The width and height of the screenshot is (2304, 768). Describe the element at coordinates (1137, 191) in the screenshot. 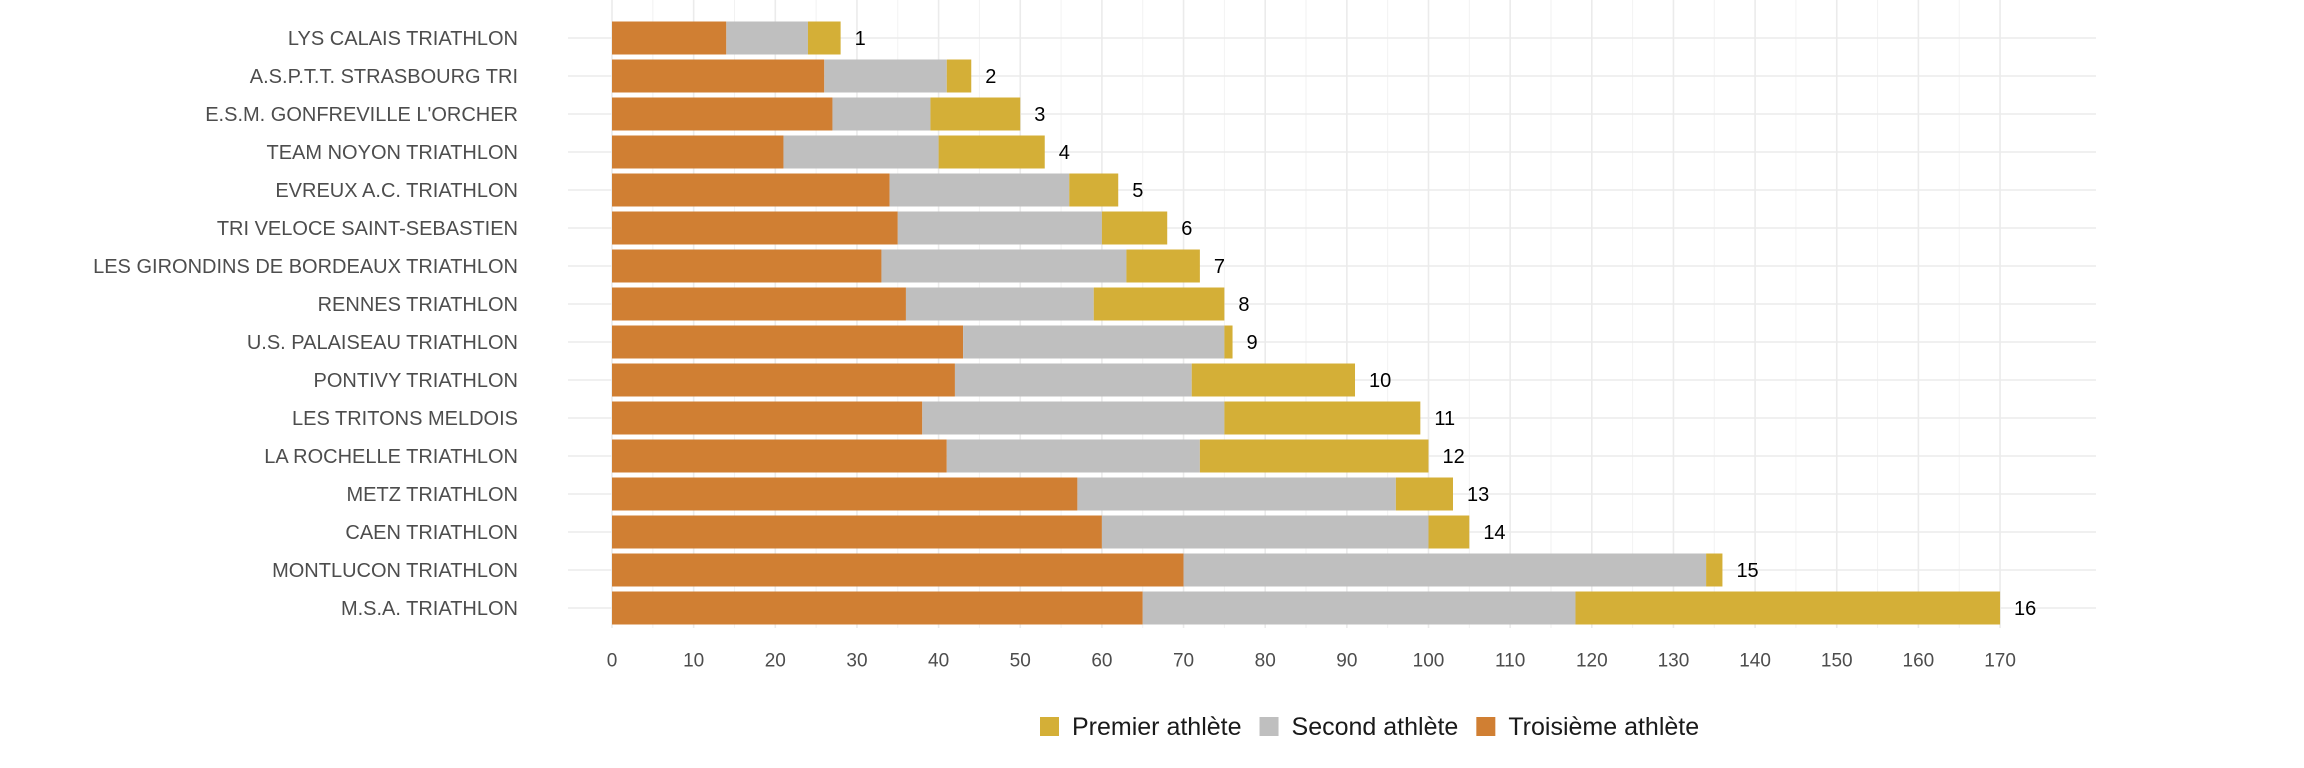

I see `rank-label: 5` at that location.